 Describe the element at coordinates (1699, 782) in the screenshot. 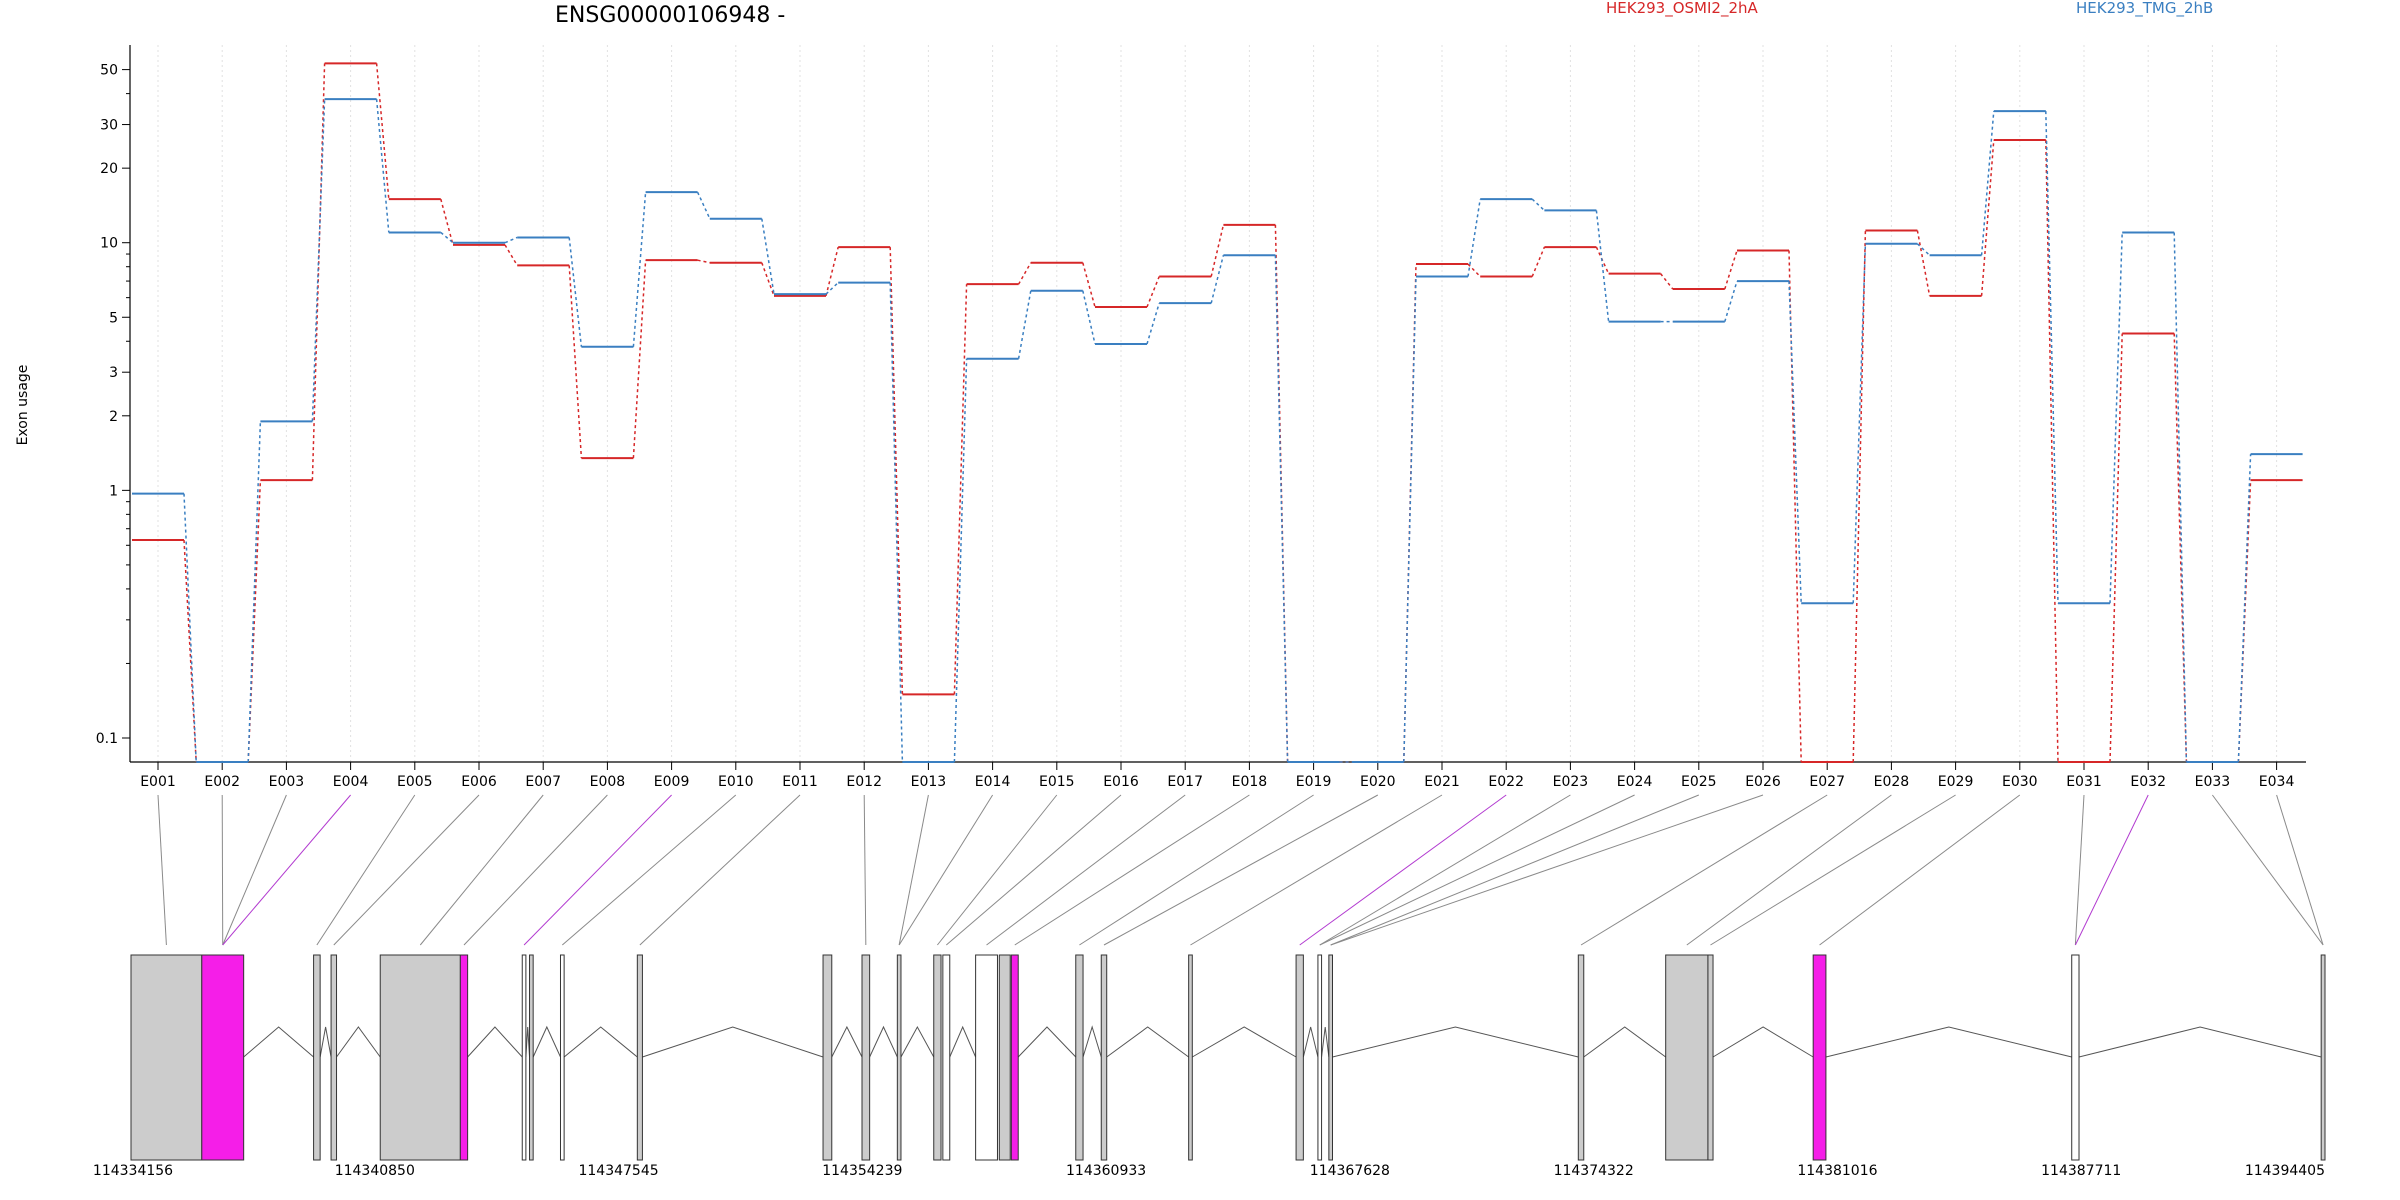

I see `x-tick-label: E025` at that location.